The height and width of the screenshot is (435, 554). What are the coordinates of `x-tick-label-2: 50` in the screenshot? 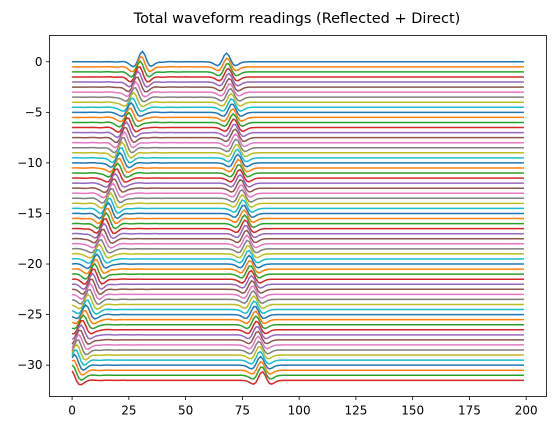 It's located at (185, 411).